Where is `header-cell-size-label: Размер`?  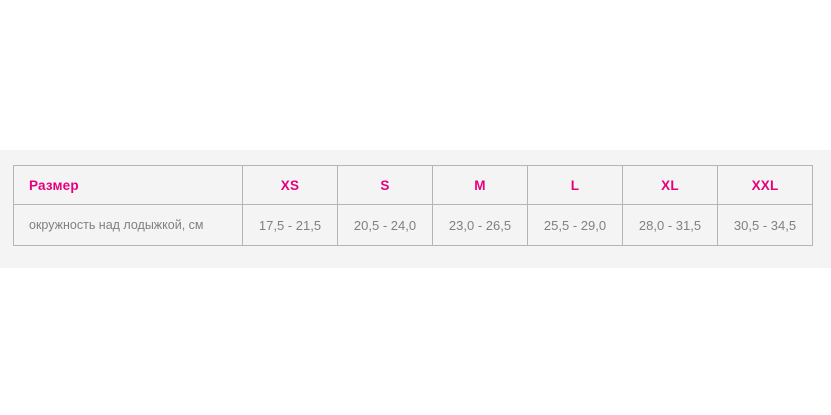
header-cell-size-label: Размер is located at coordinates (128, 185).